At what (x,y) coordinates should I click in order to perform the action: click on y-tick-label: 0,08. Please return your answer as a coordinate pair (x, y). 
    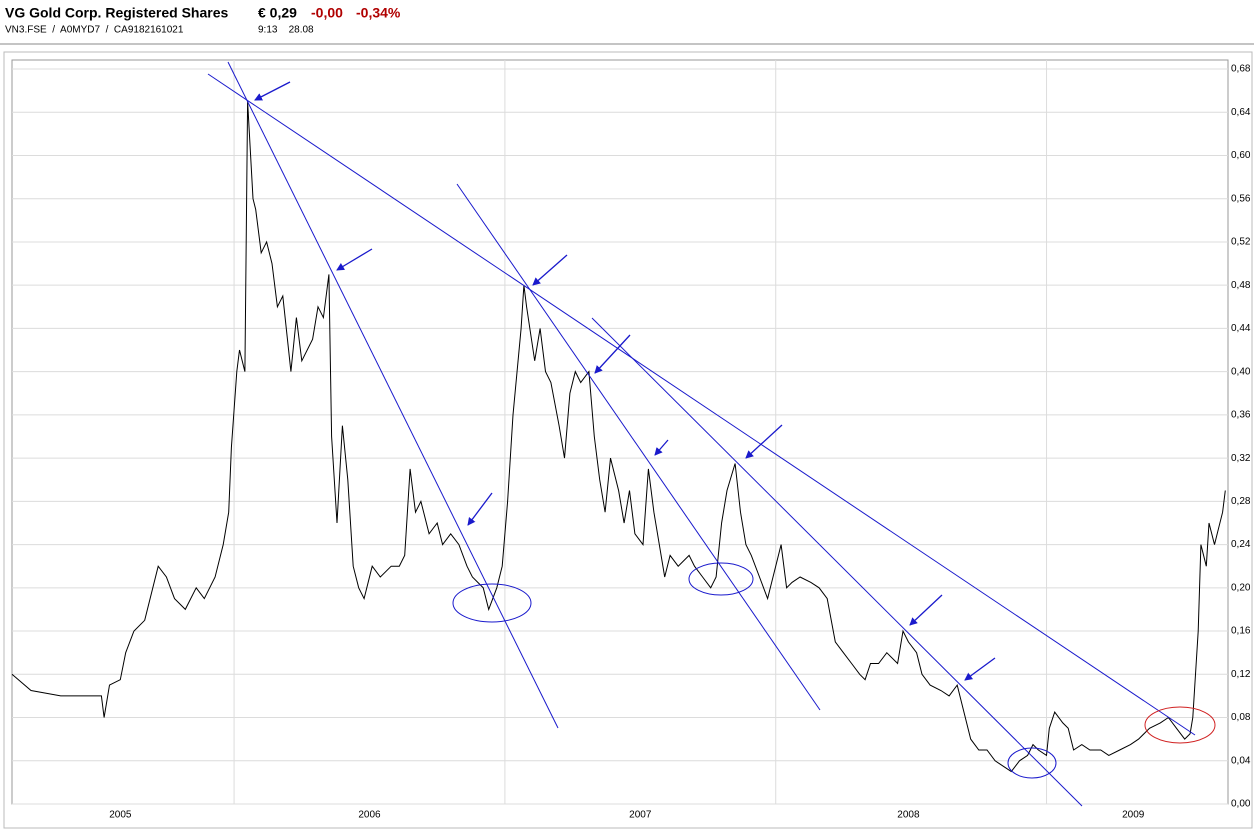
    Looking at the image, I should click on (1241, 717).